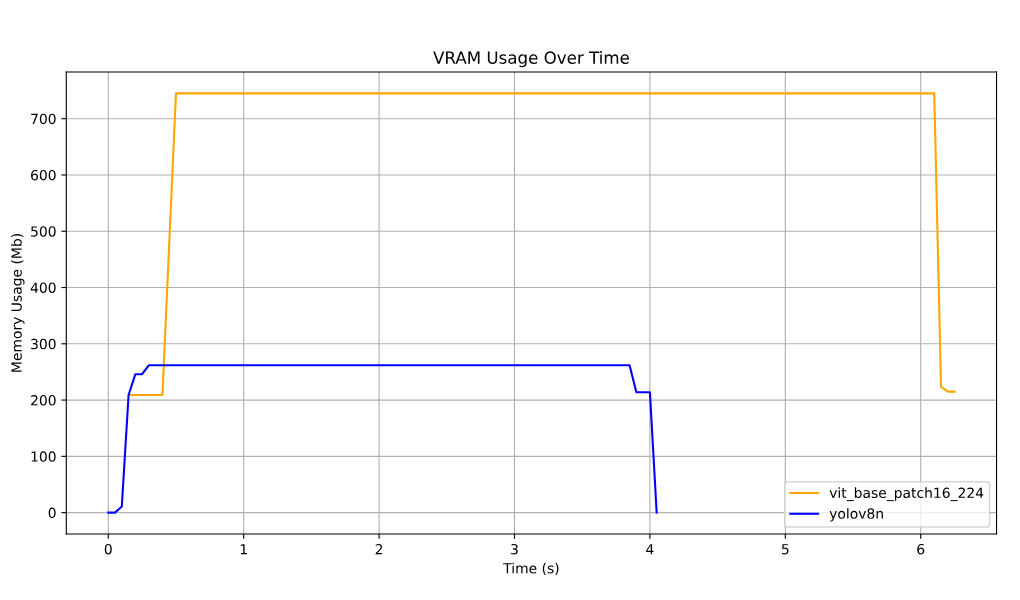 This screenshot has width=1020, height=600. I want to click on x-tick-label: 1, so click(243, 549).